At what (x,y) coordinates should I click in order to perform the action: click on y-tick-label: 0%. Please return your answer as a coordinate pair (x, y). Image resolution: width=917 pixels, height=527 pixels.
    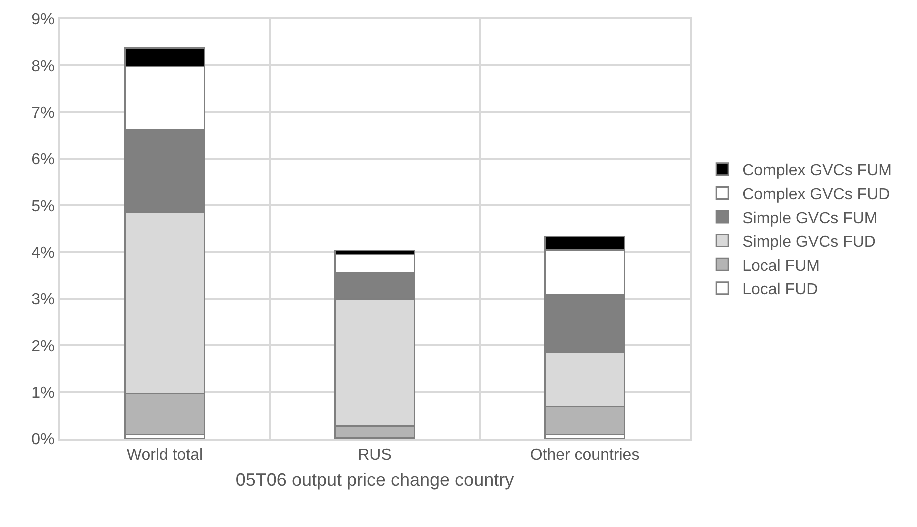
    Looking at the image, I should click on (43, 440).